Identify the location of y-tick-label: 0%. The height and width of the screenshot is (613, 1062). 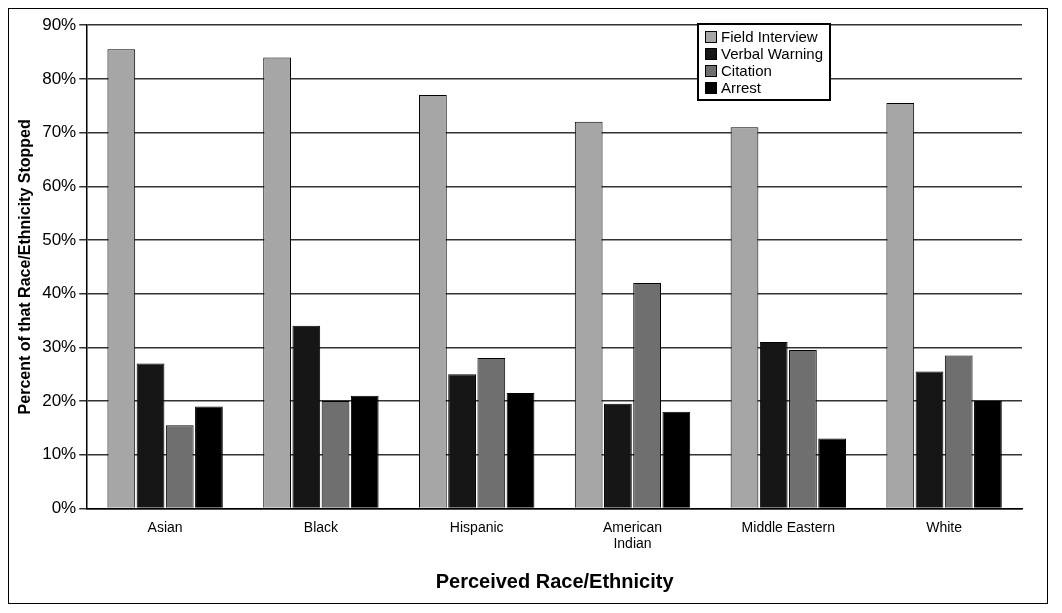
(64, 508).